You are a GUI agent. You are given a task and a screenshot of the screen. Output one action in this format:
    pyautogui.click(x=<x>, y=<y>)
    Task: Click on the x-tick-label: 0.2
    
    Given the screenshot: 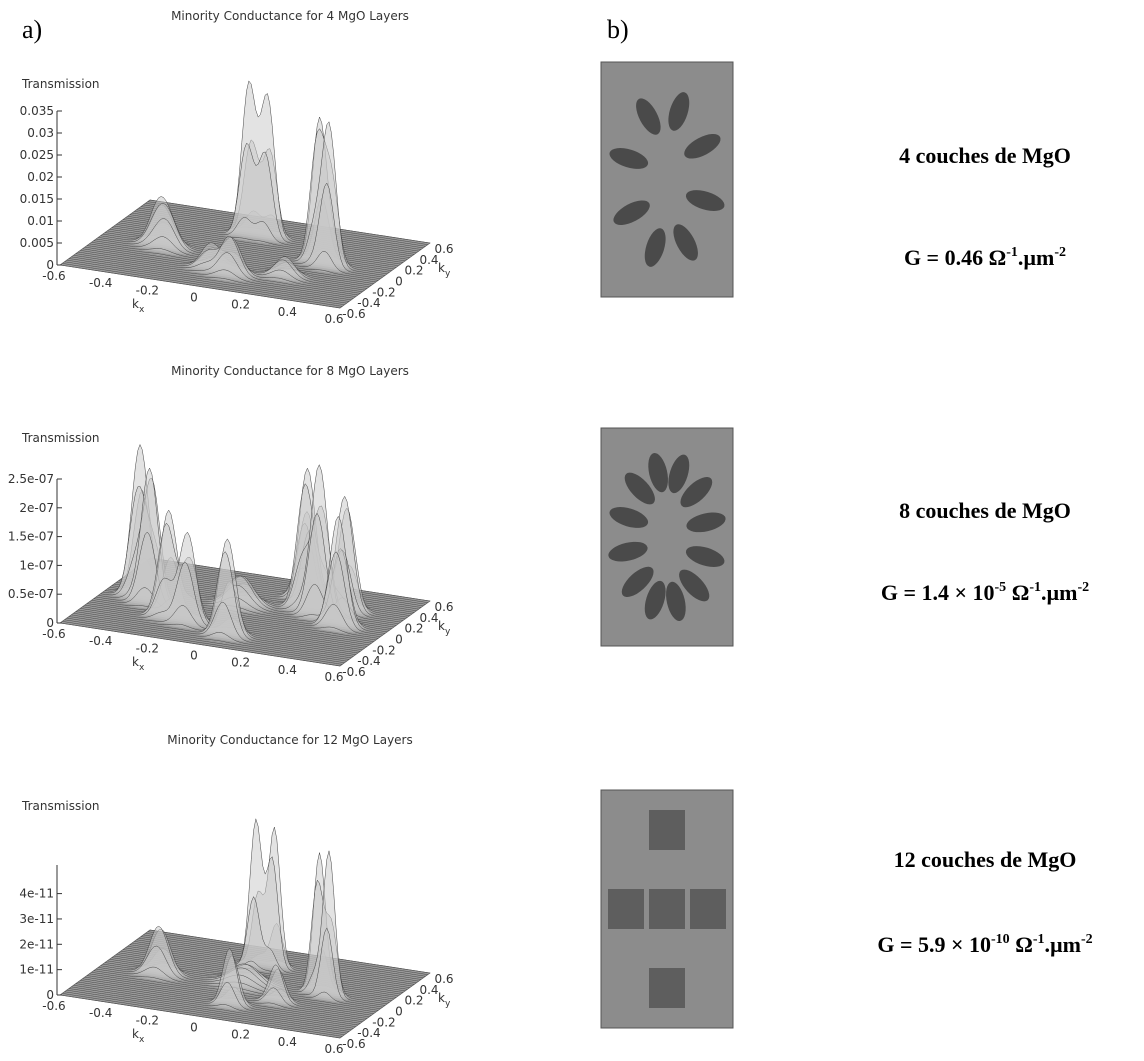 What is the action you would take?
    pyautogui.click(x=240, y=305)
    